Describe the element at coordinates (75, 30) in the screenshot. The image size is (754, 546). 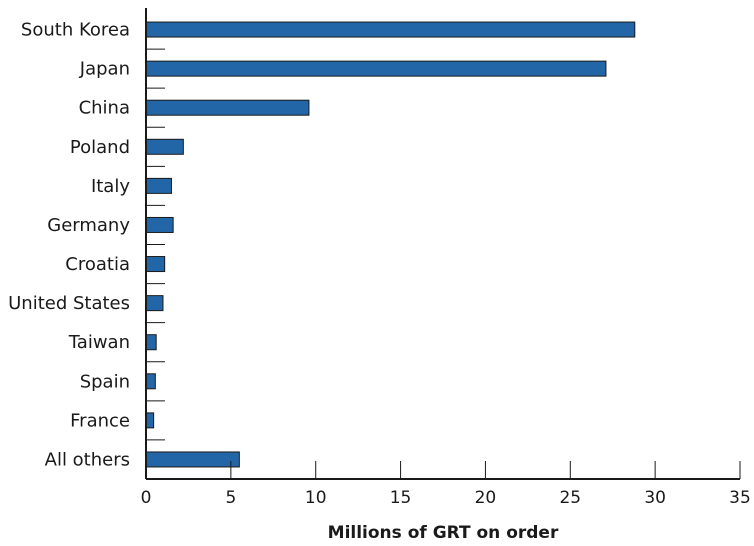
I see `category-label: South Korea` at that location.